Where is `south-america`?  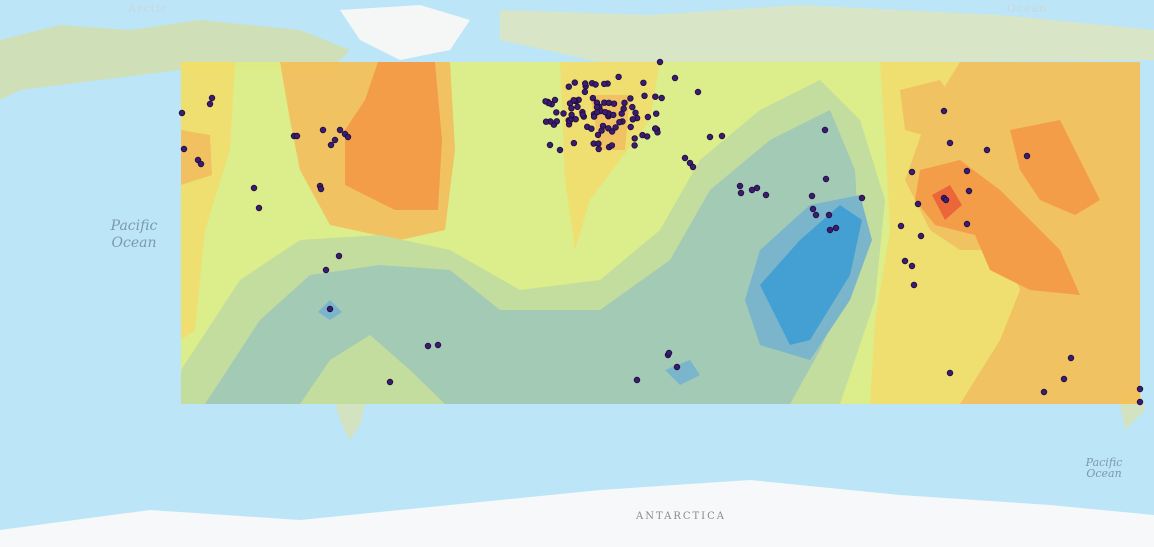 south-america is located at coordinates (350, 422).